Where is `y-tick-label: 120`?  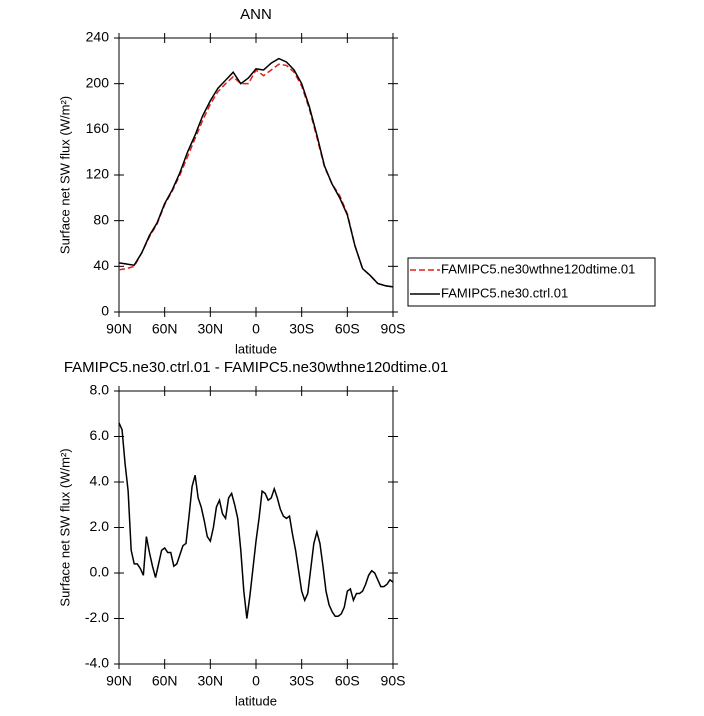 y-tick-label: 120 is located at coordinates (98, 174).